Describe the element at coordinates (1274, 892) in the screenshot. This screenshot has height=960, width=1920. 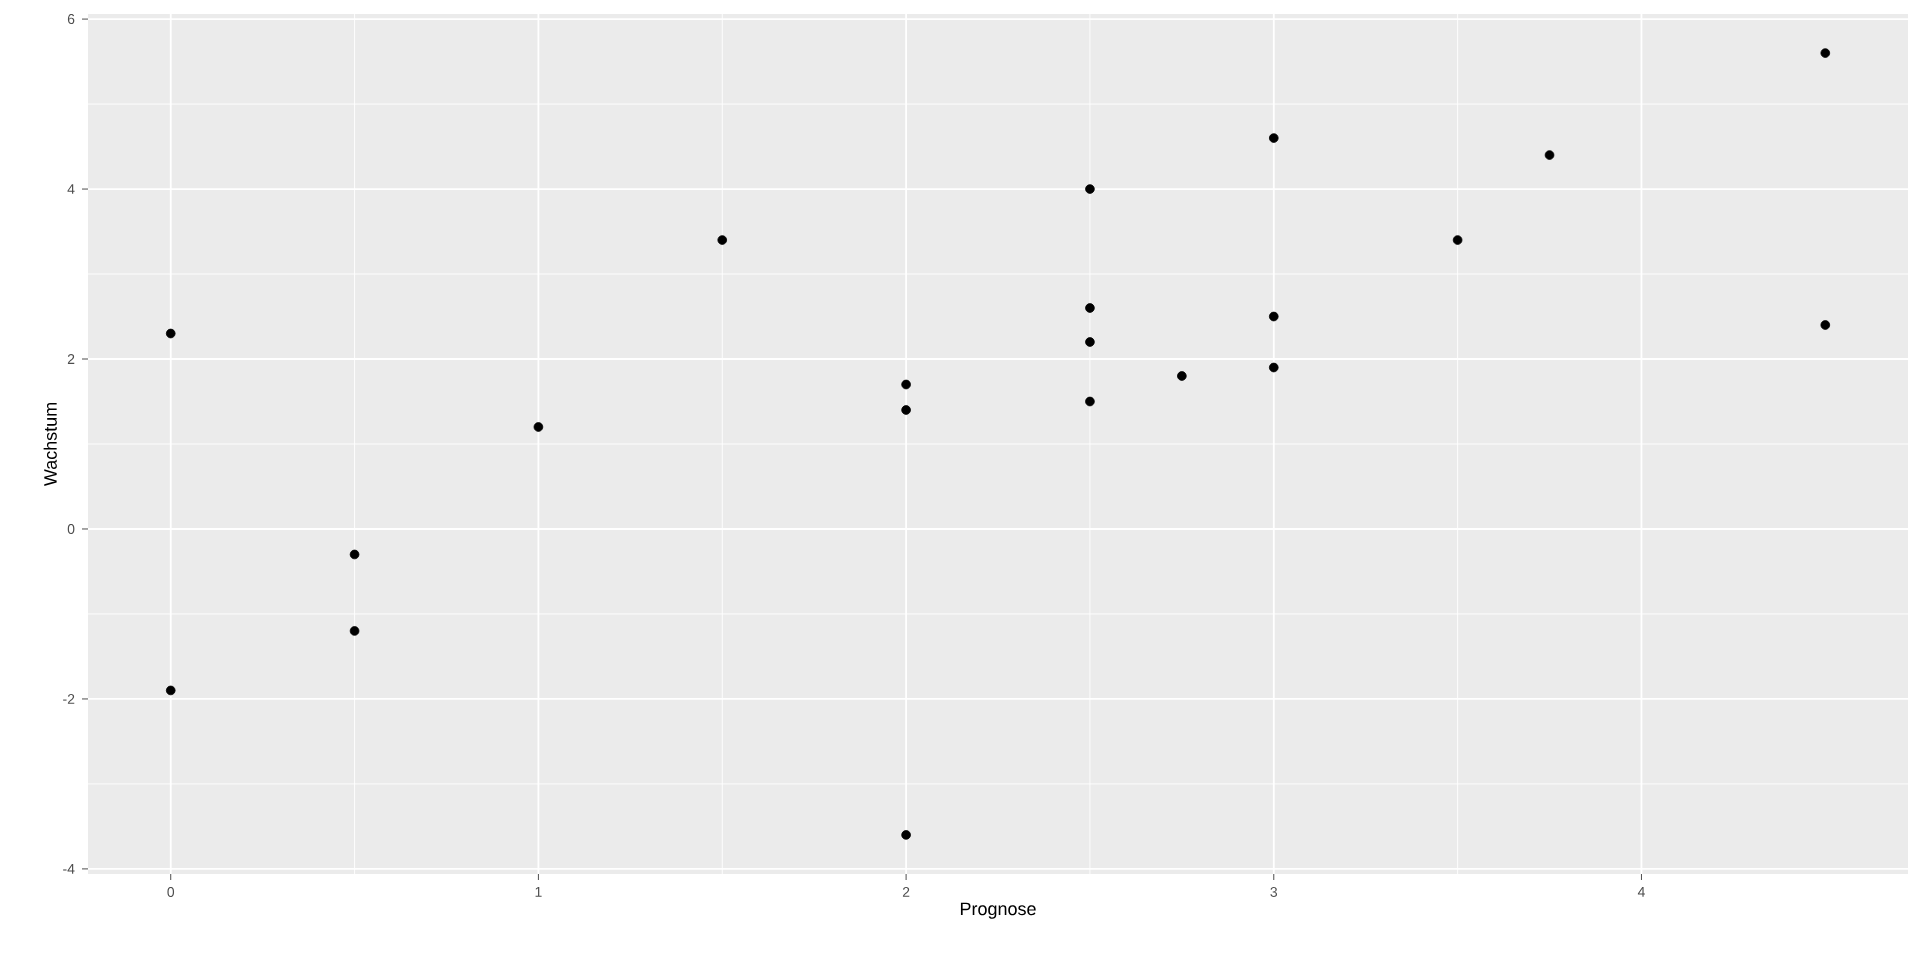
I see `x-tick-label: 3` at that location.